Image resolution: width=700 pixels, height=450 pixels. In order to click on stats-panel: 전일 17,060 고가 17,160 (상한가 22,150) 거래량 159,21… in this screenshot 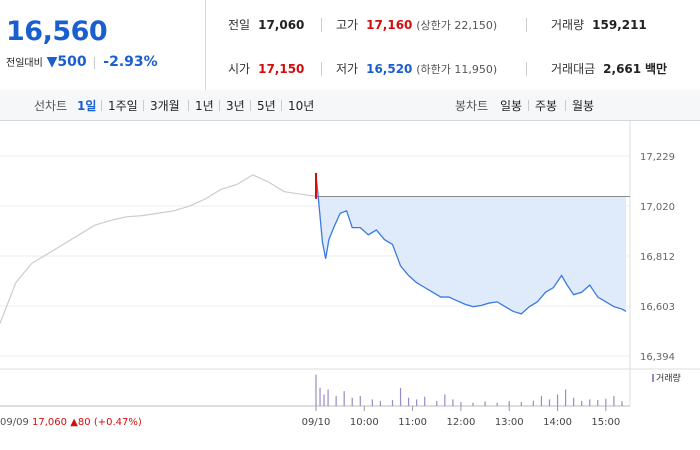, I will do `click(453, 45)`.